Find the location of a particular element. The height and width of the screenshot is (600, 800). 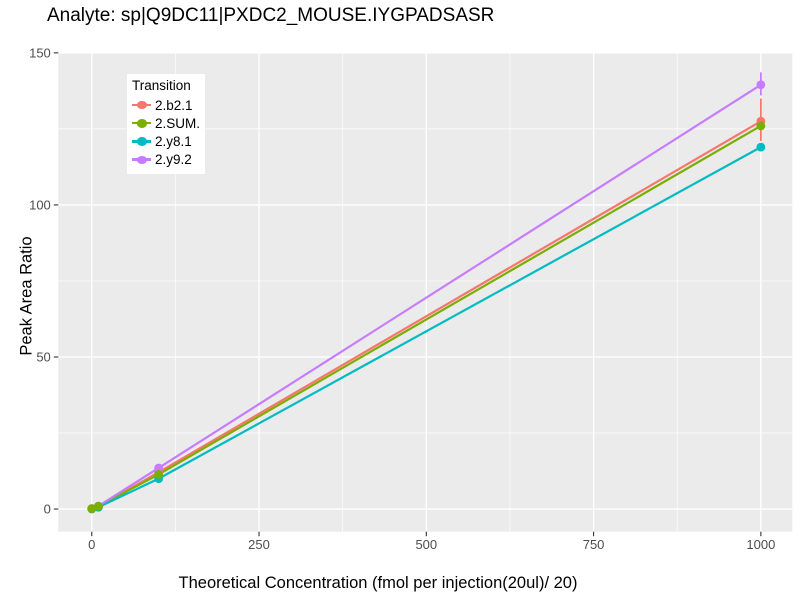

legend: Transition 2.b2.1 2.SUM. 2.y8.1 2.y9.2 is located at coordinates (166, 124).